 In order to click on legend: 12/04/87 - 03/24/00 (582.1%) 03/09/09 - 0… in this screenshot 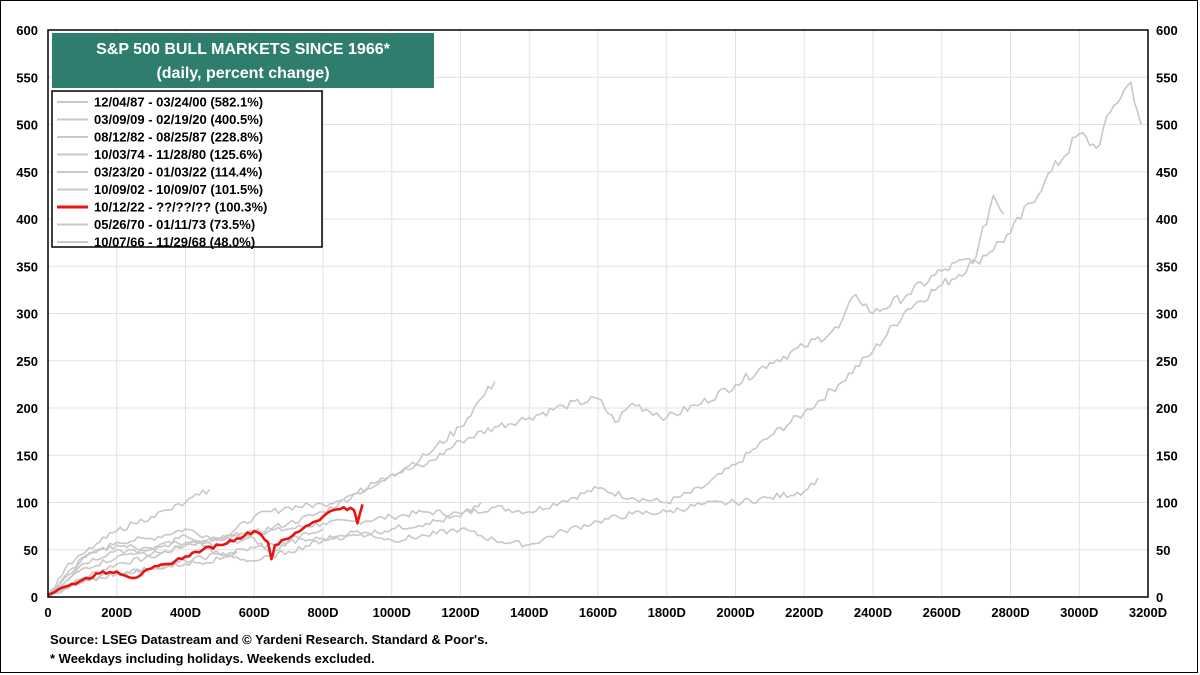, I will do `click(187, 170)`.